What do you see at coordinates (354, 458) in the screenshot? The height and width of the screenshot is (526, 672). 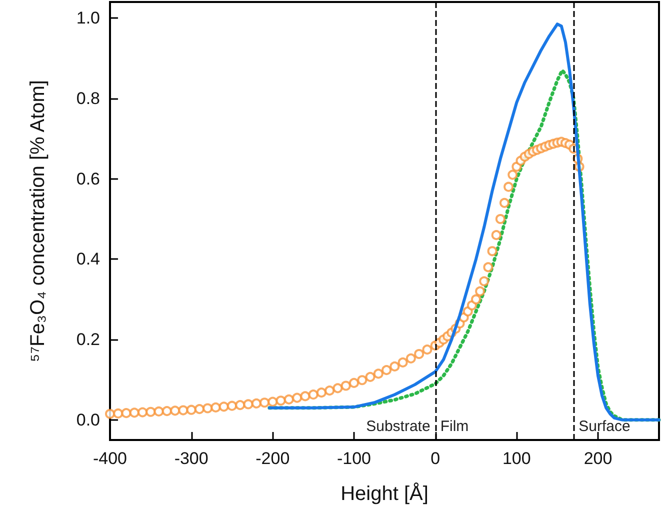 I see `x-tick-label: -100` at bounding box center [354, 458].